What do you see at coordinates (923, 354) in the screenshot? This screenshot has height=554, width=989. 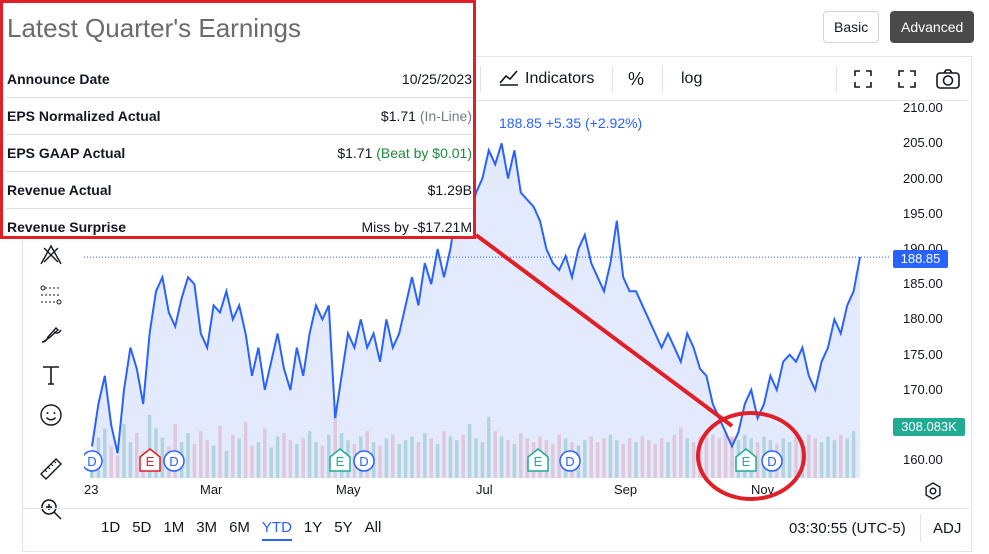 I see `y-tick-label: 175.00` at bounding box center [923, 354].